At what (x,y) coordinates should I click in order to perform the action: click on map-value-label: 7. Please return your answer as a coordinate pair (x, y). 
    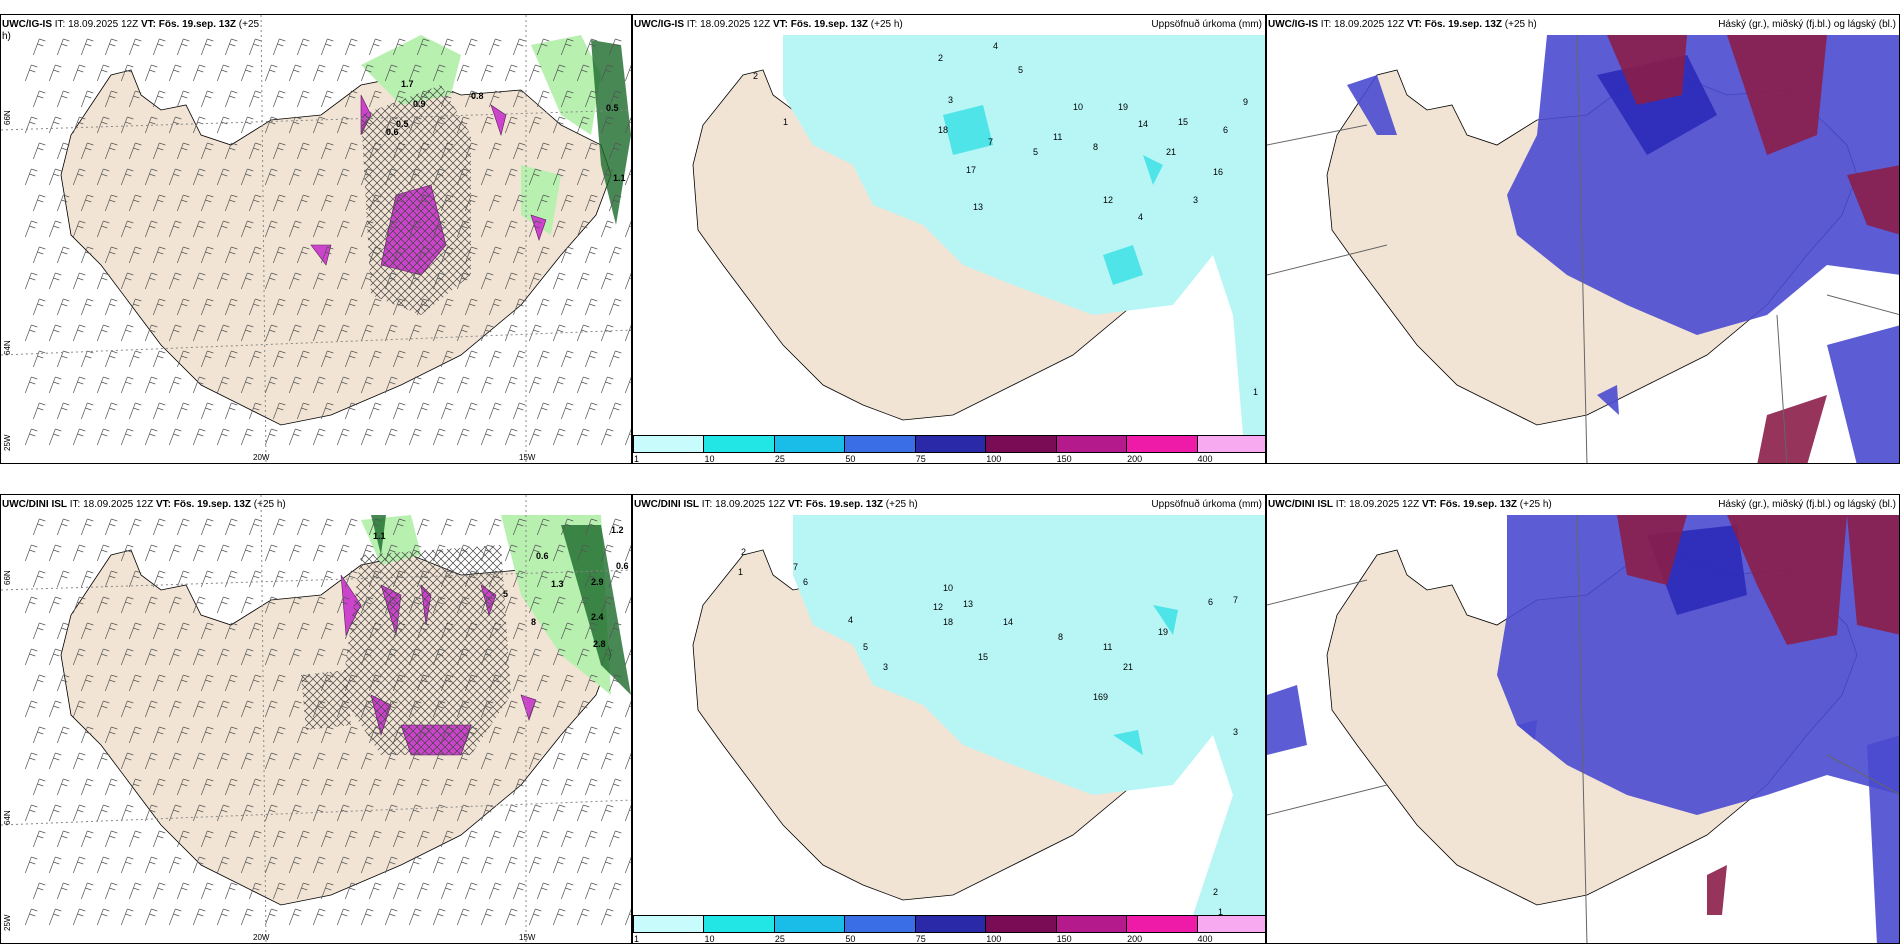
    Looking at the image, I should click on (1235, 600).